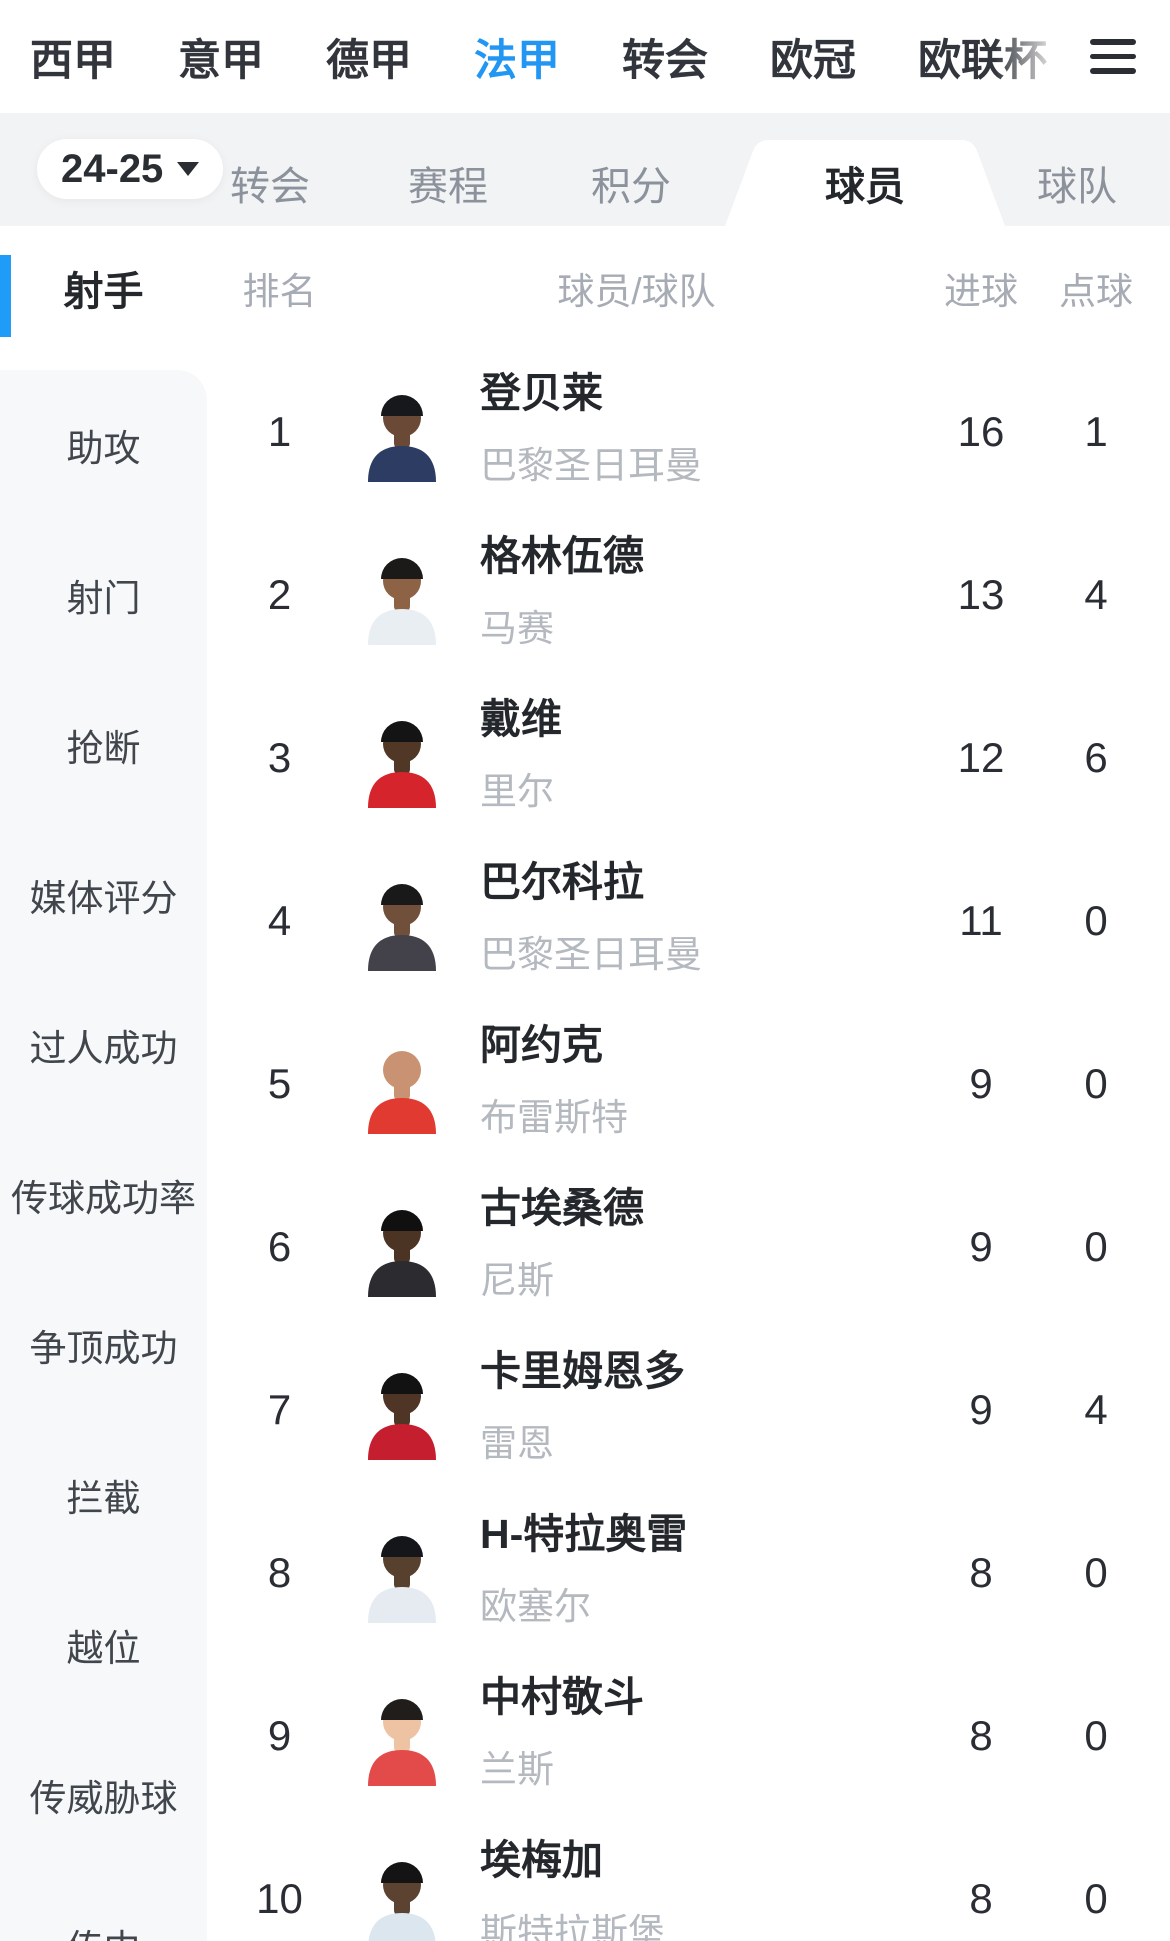  I want to click on caret-down-icon, so click(188, 169).